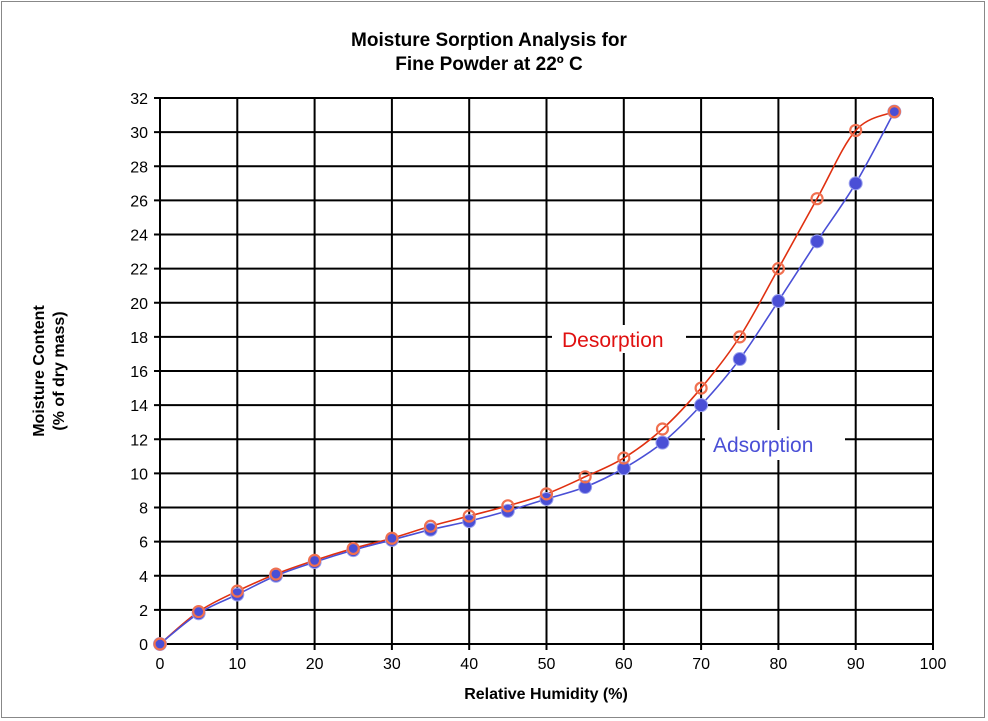  I want to click on x-tick-label: 20, so click(315, 664).